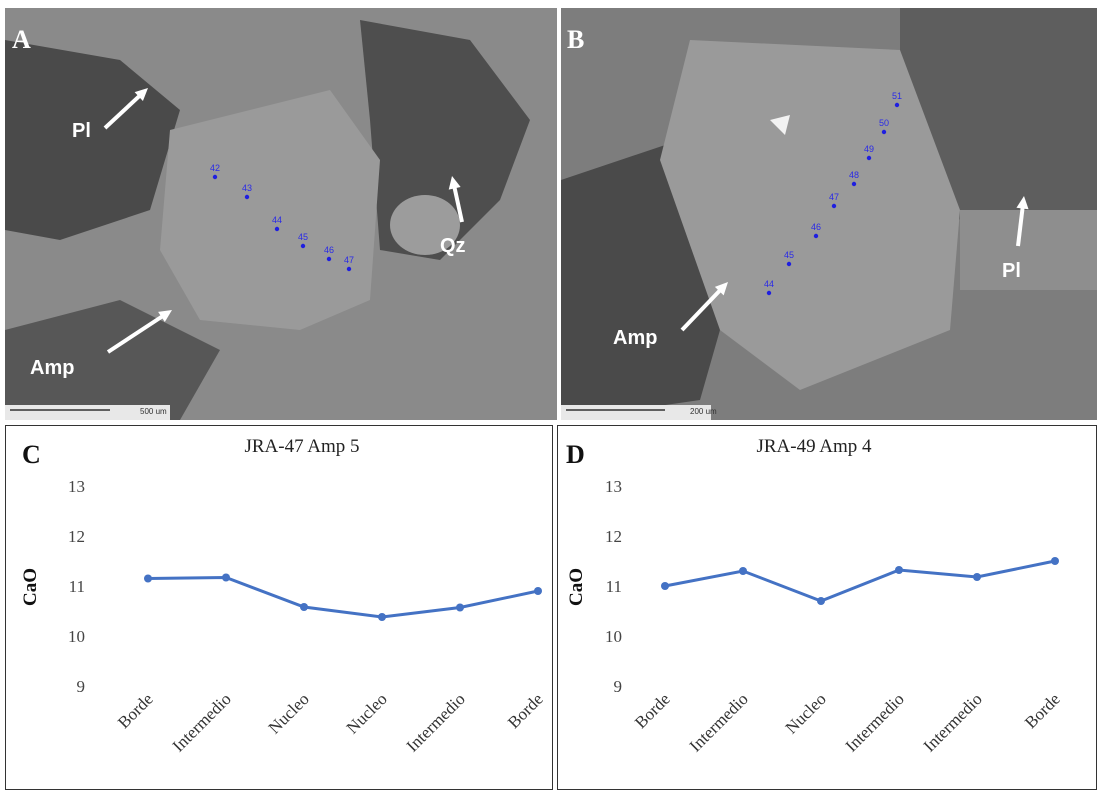 This screenshot has height=791, width=1099. Describe the element at coordinates (247, 188) in the screenshot. I see `spot-label: 43` at that location.